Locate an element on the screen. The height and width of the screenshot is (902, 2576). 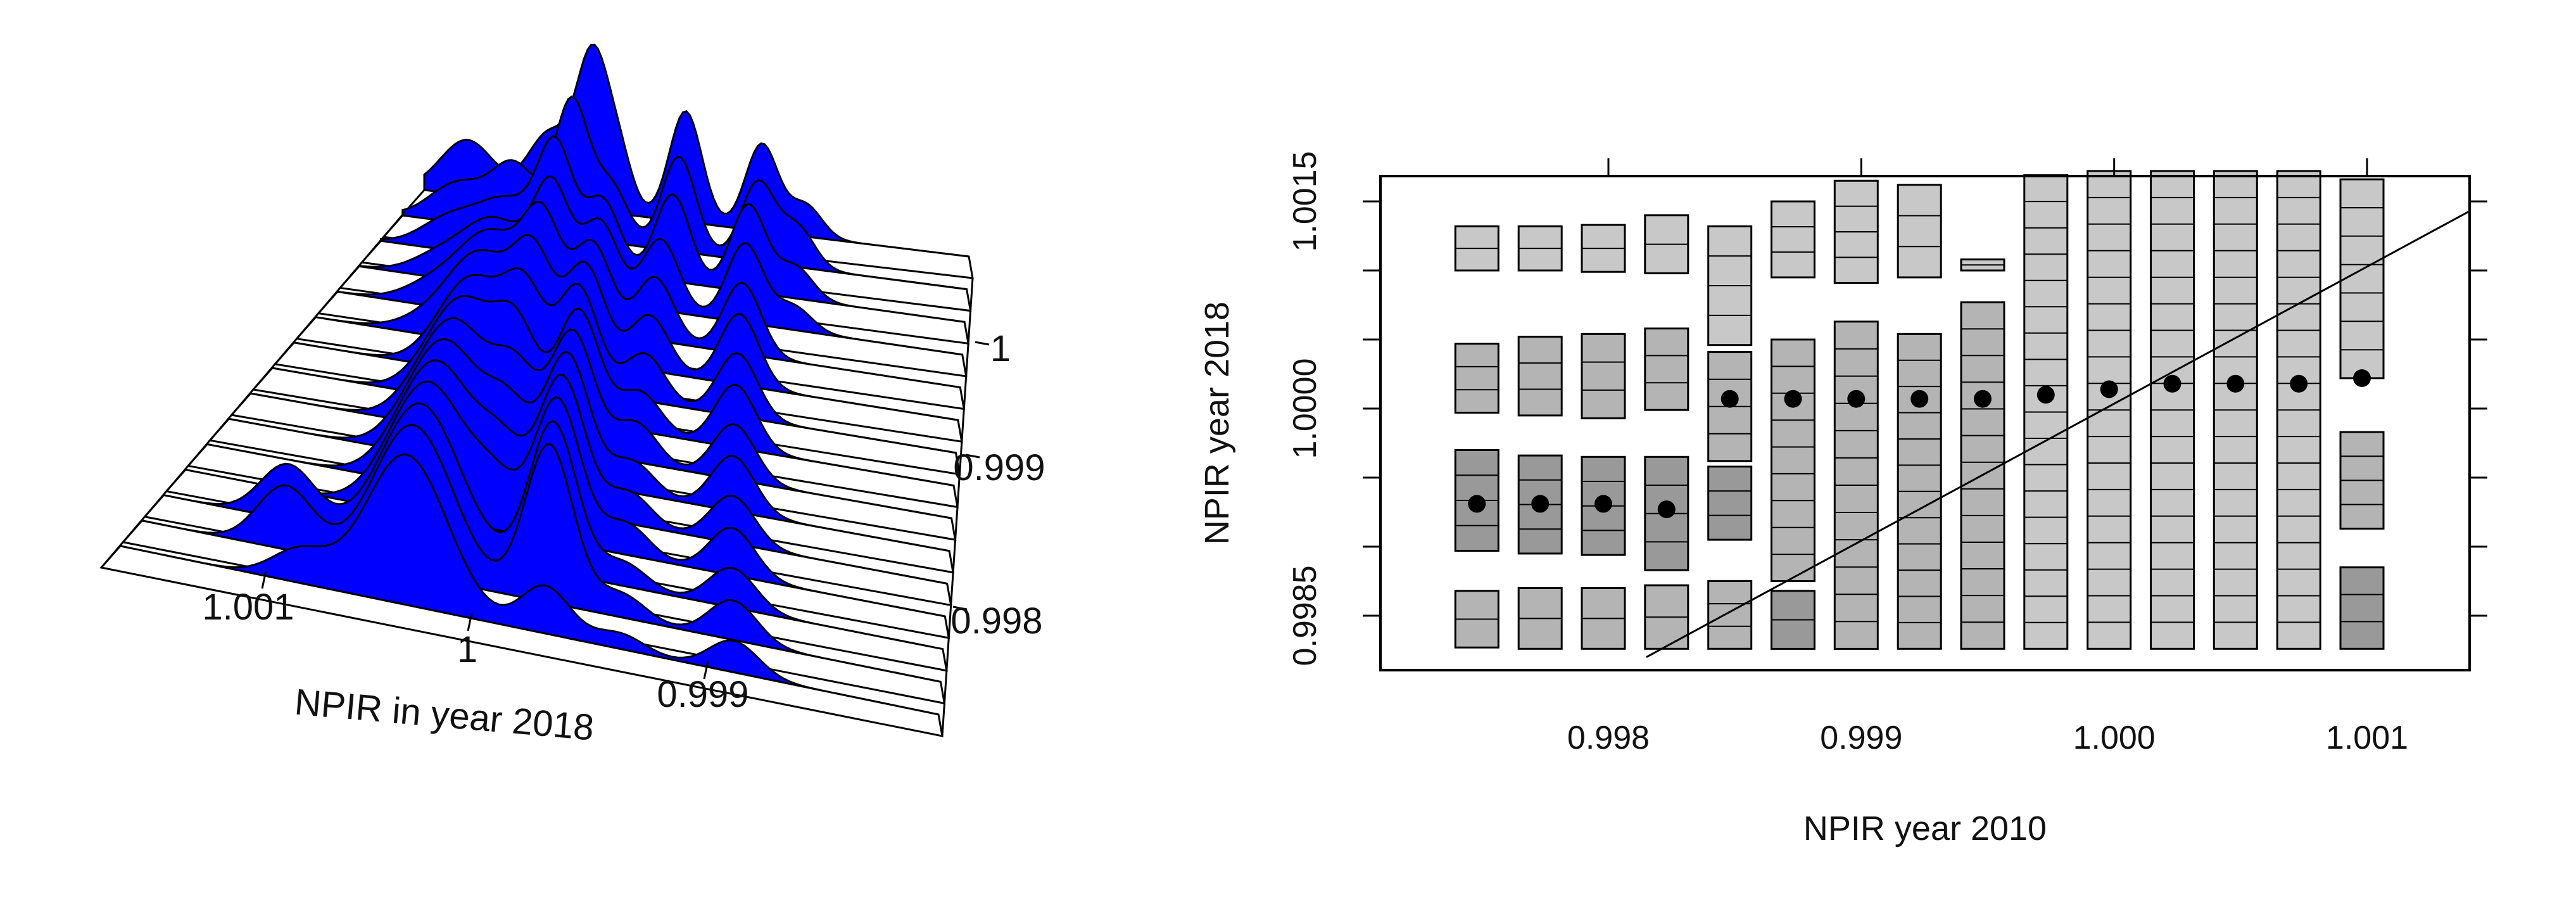
ridge-depth-tick-label-2: 0.998 is located at coordinates (996, 621).